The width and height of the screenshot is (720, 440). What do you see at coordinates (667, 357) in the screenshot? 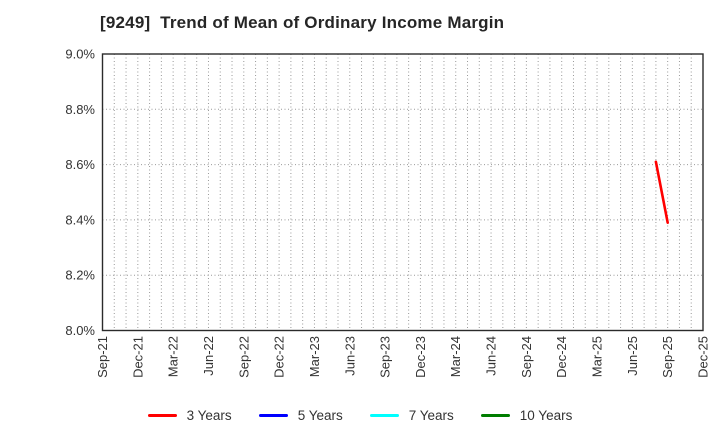
I see `x-tick-label: Sep-25` at bounding box center [667, 357].